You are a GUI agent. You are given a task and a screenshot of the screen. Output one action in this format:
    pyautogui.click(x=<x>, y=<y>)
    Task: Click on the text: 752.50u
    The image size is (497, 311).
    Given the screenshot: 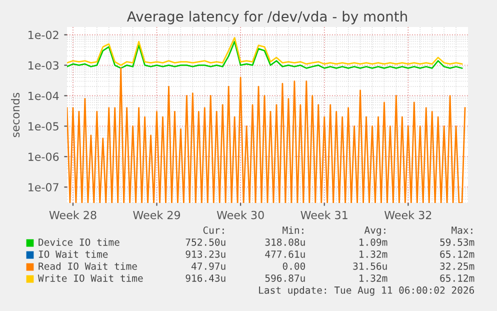 What is the action you would take?
    pyautogui.click(x=206, y=242)
    